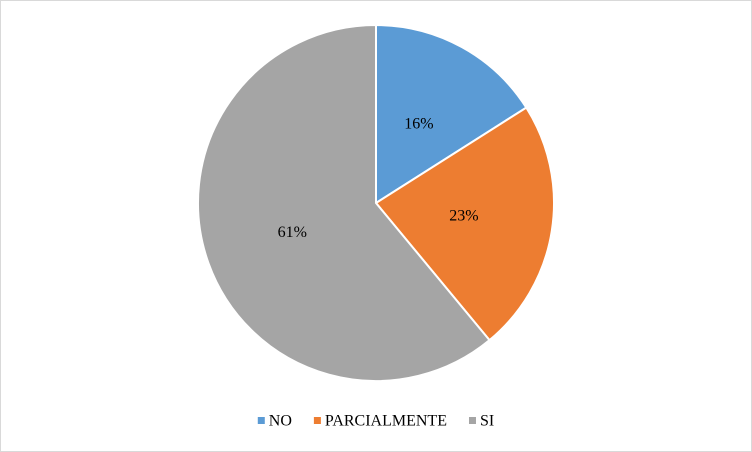 This screenshot has height=452, width=752. I want to click on legend-label: SI, so click(487, 421).